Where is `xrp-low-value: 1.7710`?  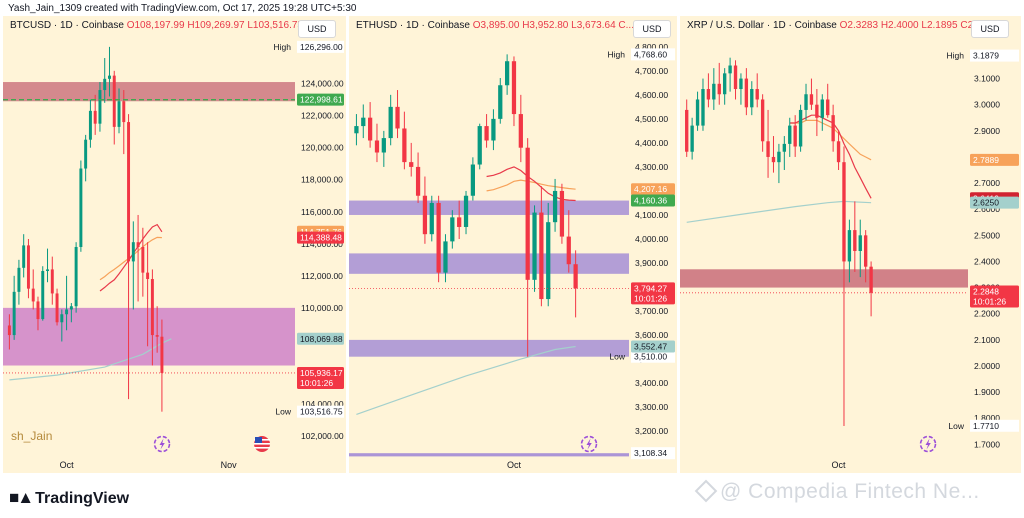 xrp-low-value: 1.7710 is located at coordinates (986, 426).